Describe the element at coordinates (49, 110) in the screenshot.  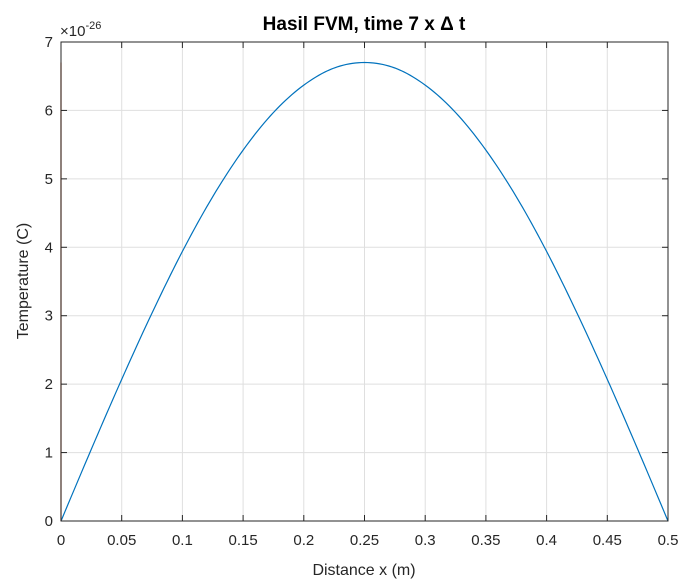
I see `y-tick-label: 6` at that location.